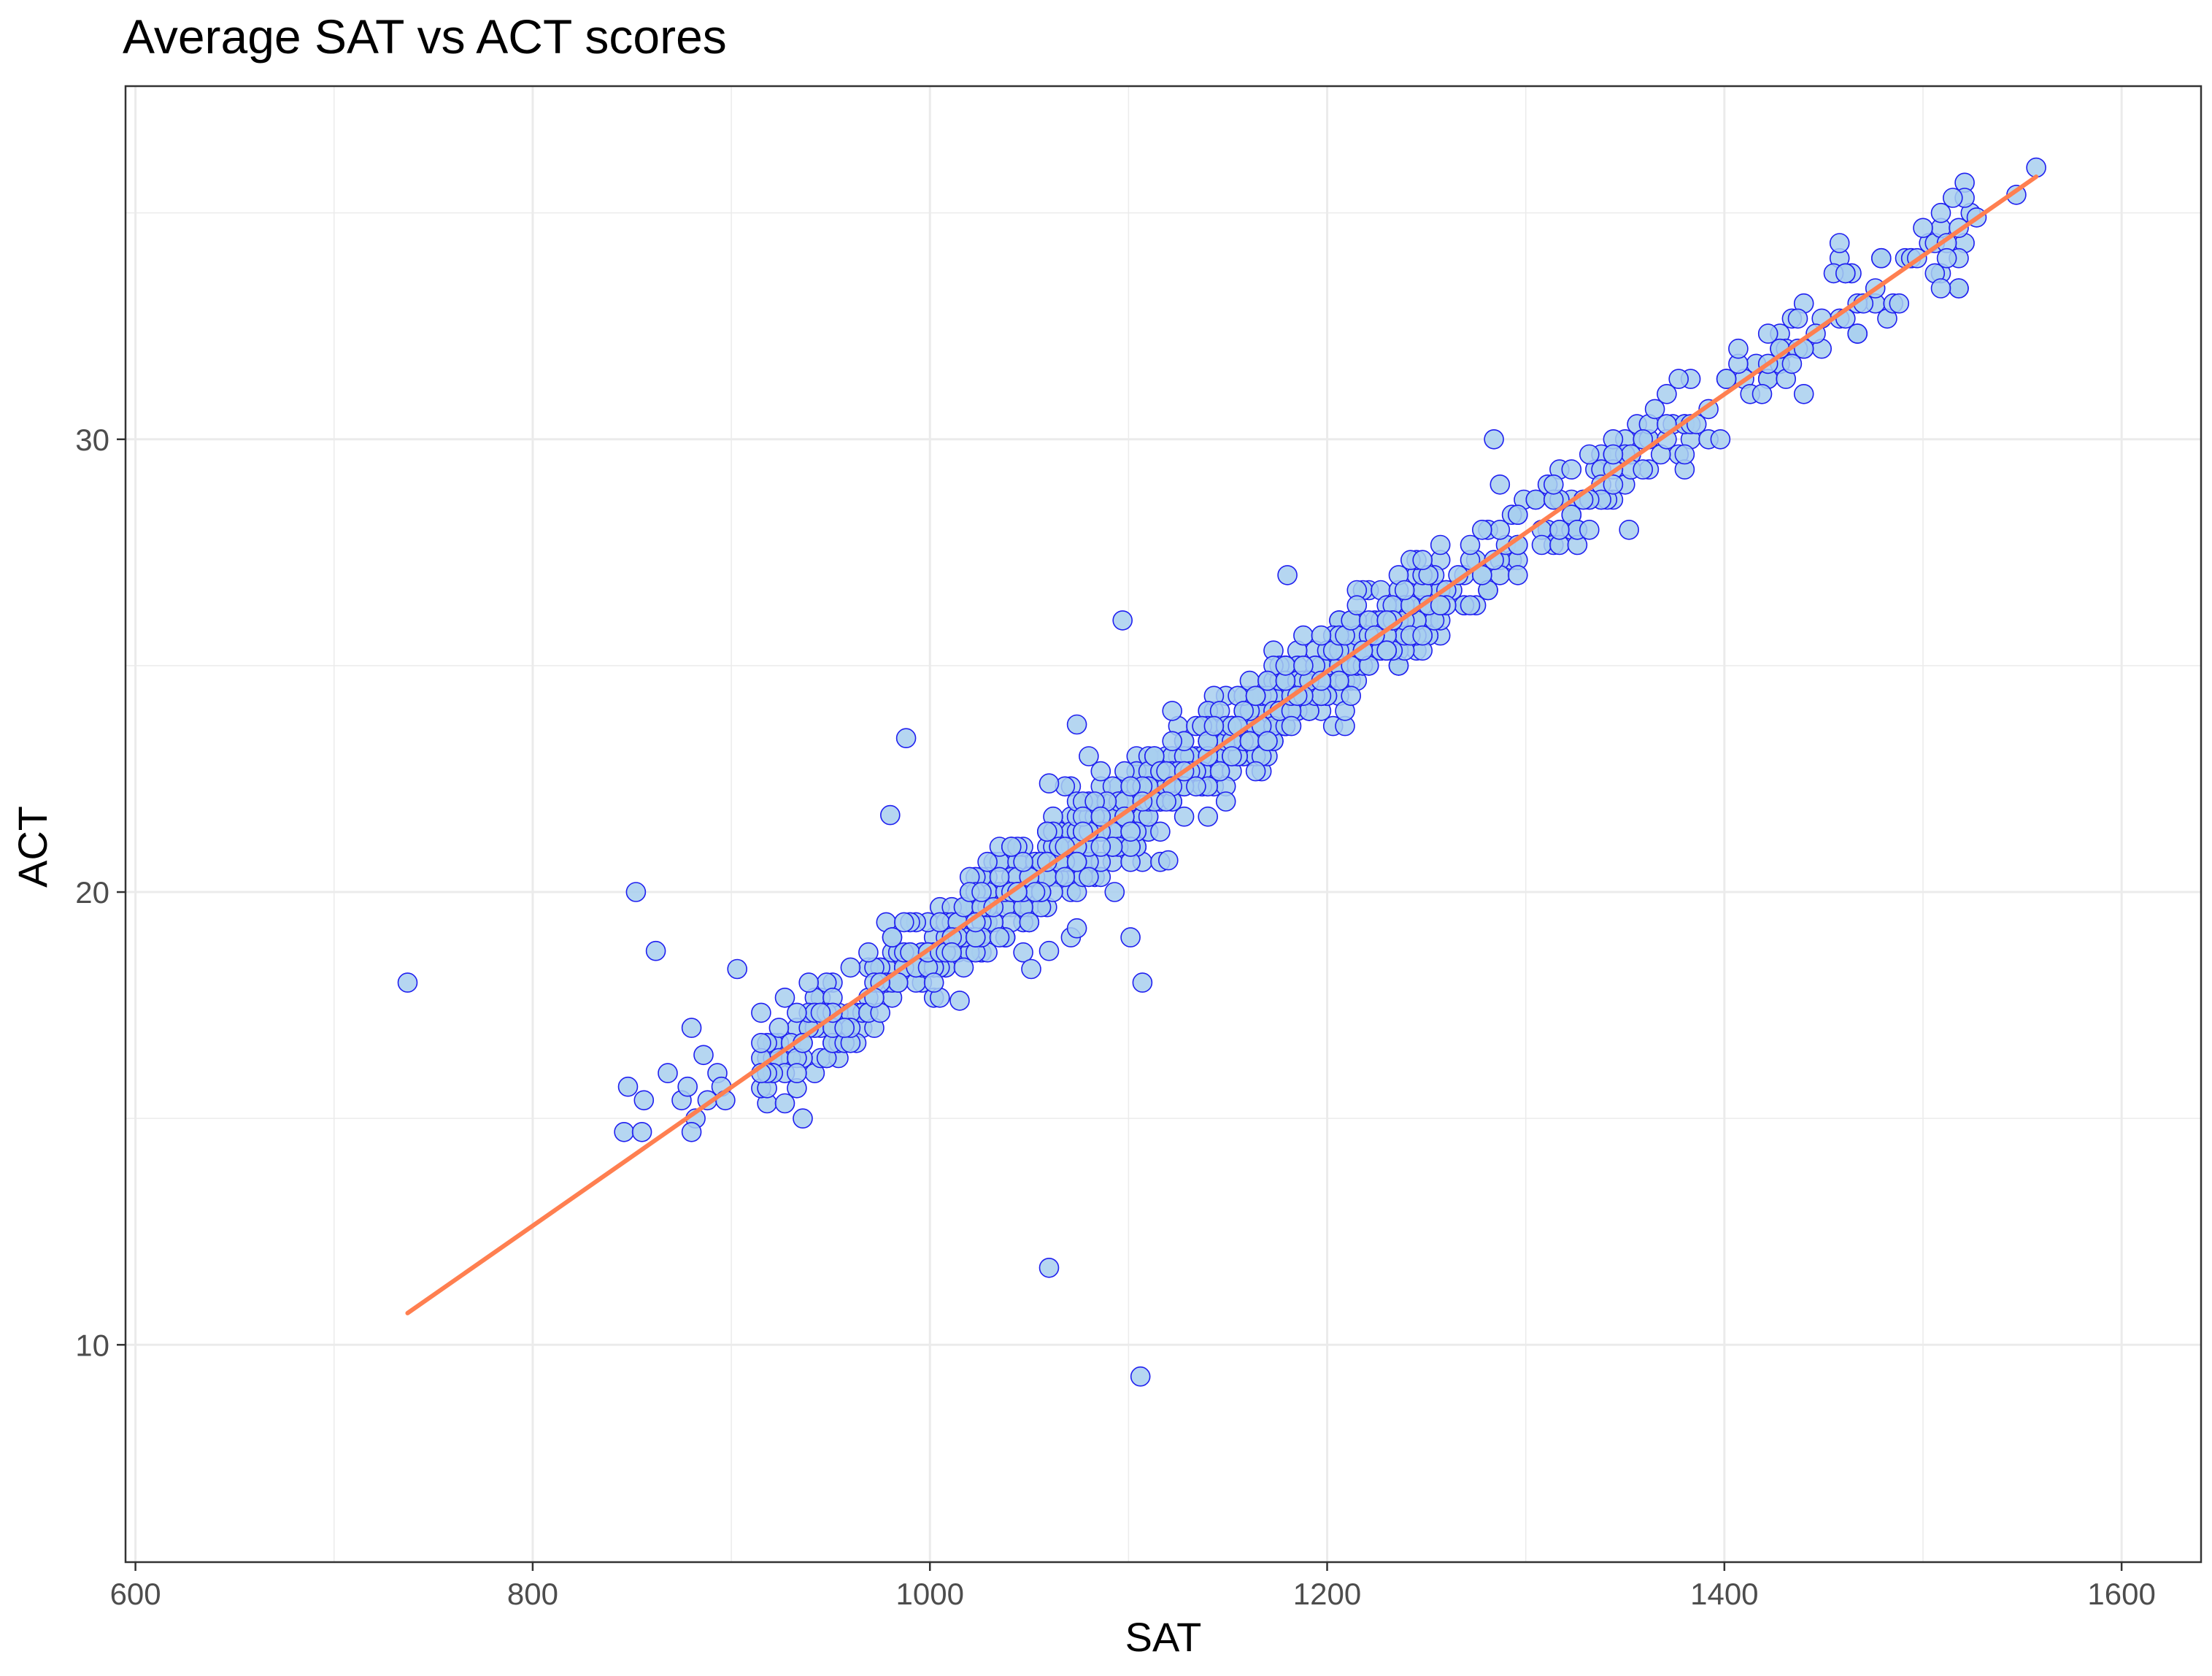 This screenshot has height=1676, width=2212. Describe the element at coordinates (1163, 1637) in the screenshot. I see `x-axis-title: SAT` at that location.